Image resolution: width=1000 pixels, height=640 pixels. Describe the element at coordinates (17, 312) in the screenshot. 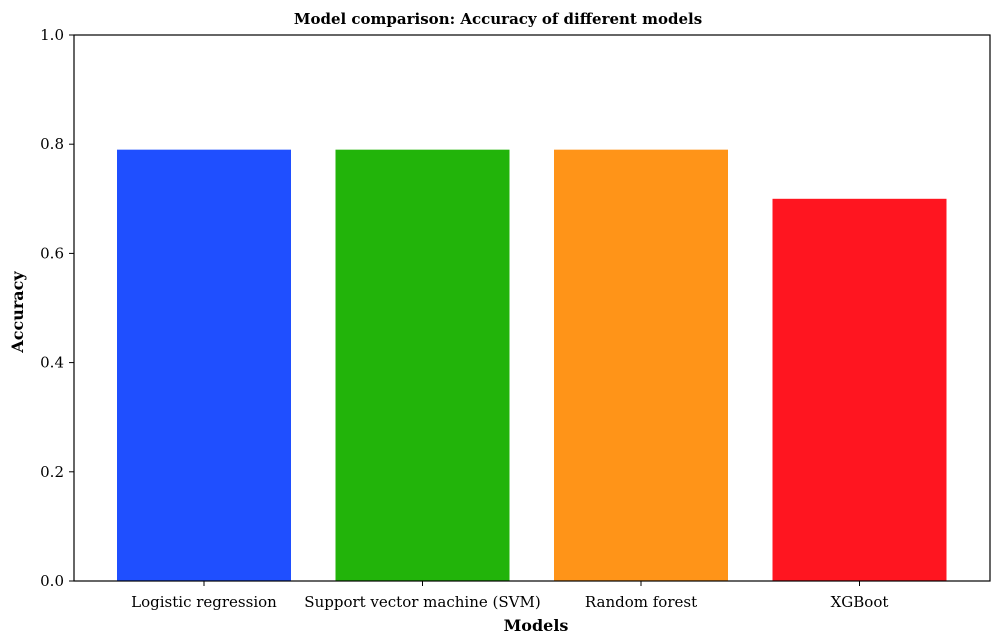

I see `y-axis-label: Accuracy` at that location.